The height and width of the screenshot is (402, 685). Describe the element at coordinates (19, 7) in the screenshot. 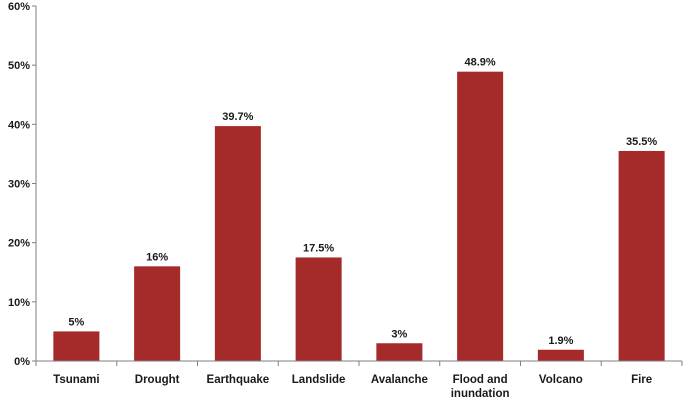

I see `y-tick-label: 60%` at that location.